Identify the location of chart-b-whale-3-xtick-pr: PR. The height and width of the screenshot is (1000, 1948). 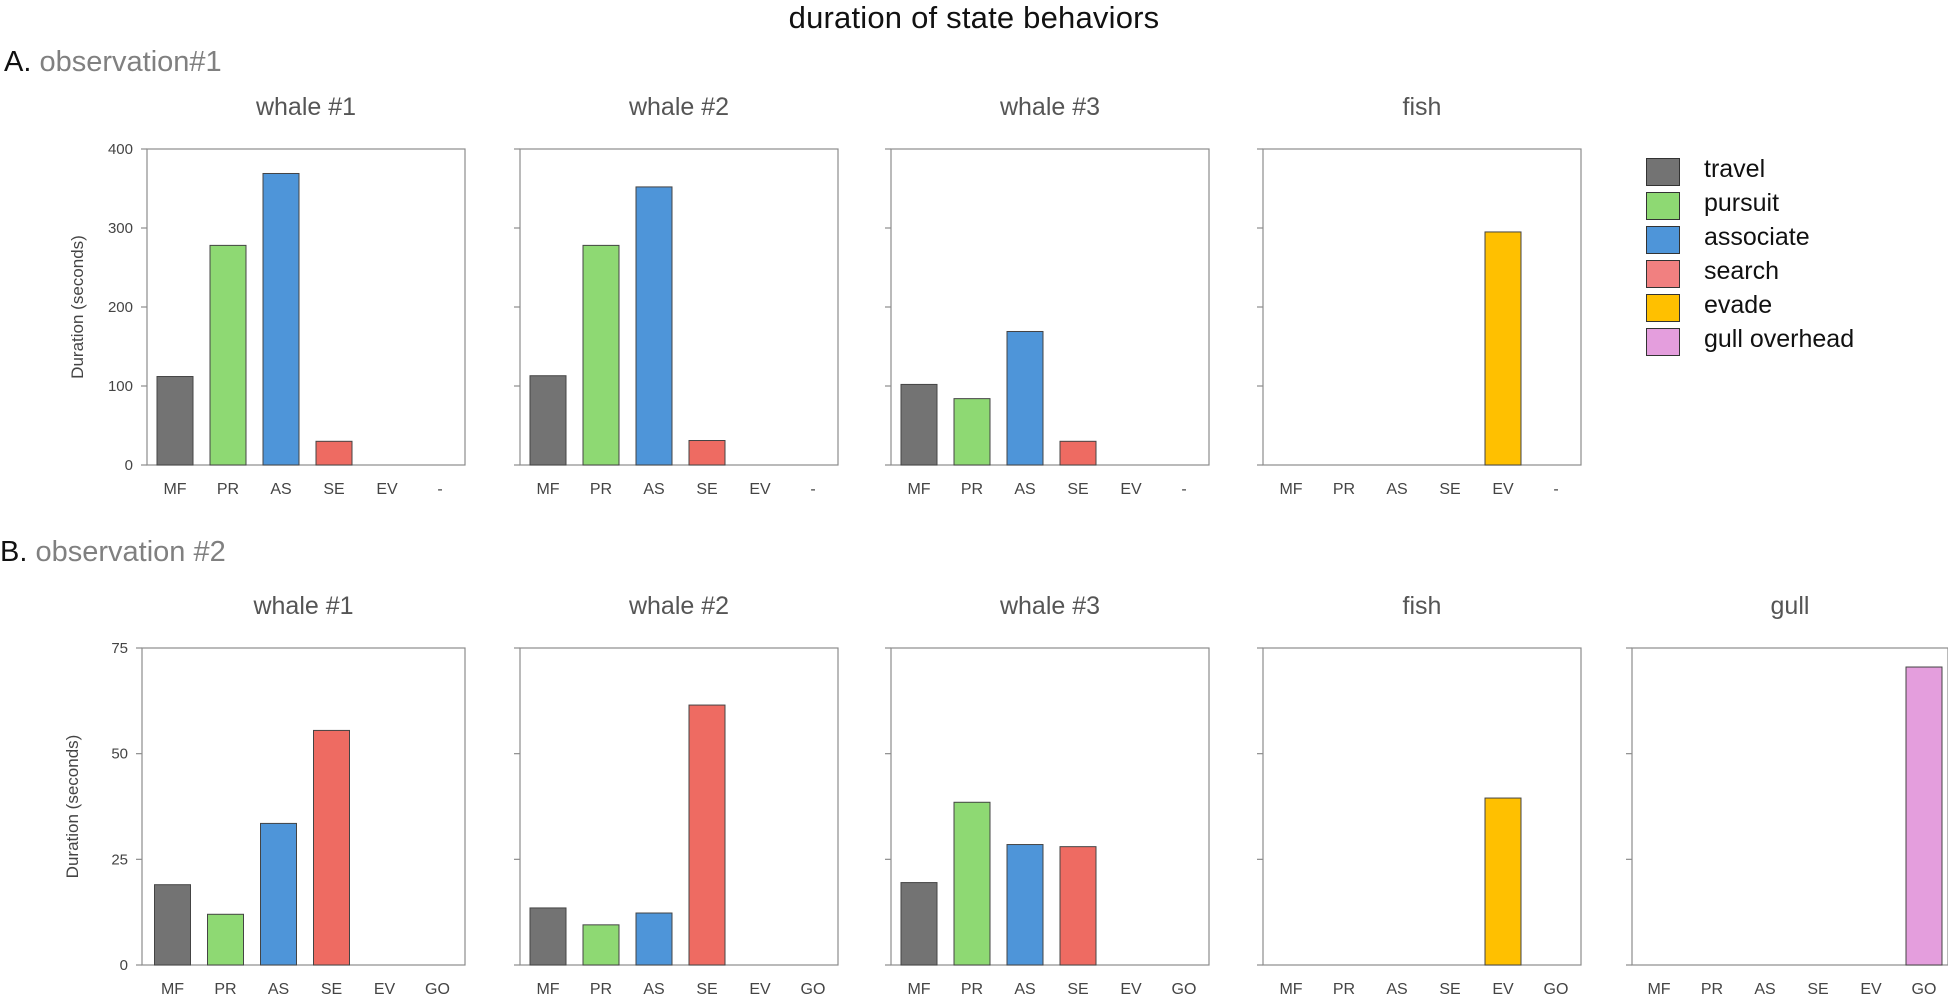
(972, 989).